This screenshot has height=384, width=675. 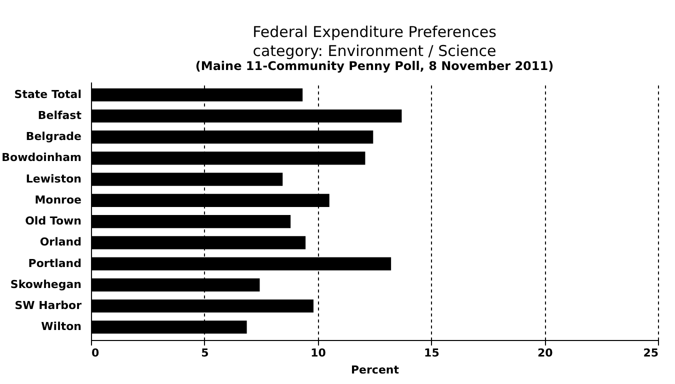 What do you see at coordinates (53, 221) in the screenshot?
I see `y-tick-label: Old Town` at bounding box center [53, 221].